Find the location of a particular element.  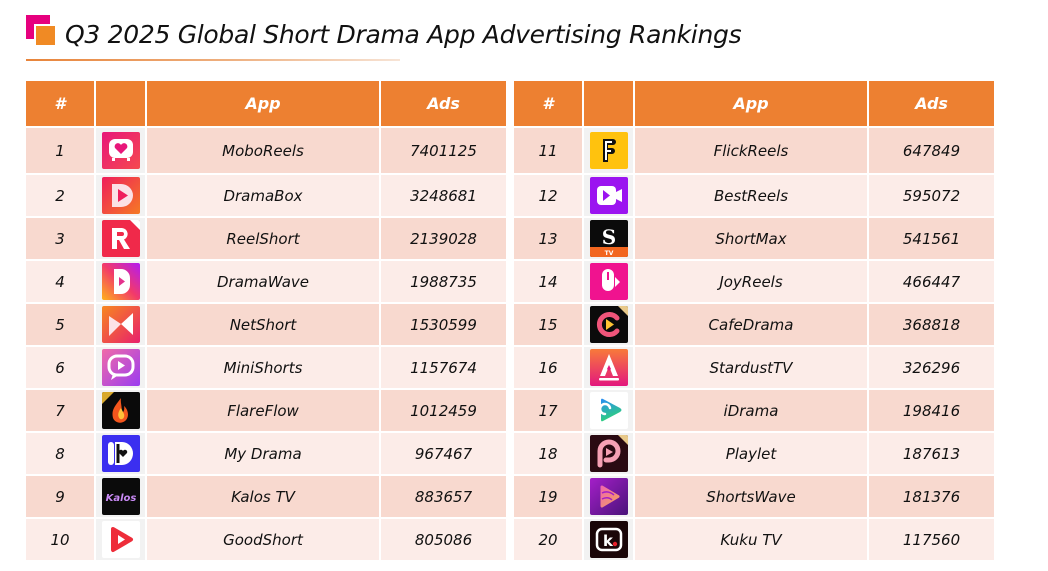

ads-cell: 187613 is located at coordinates (931, 453).